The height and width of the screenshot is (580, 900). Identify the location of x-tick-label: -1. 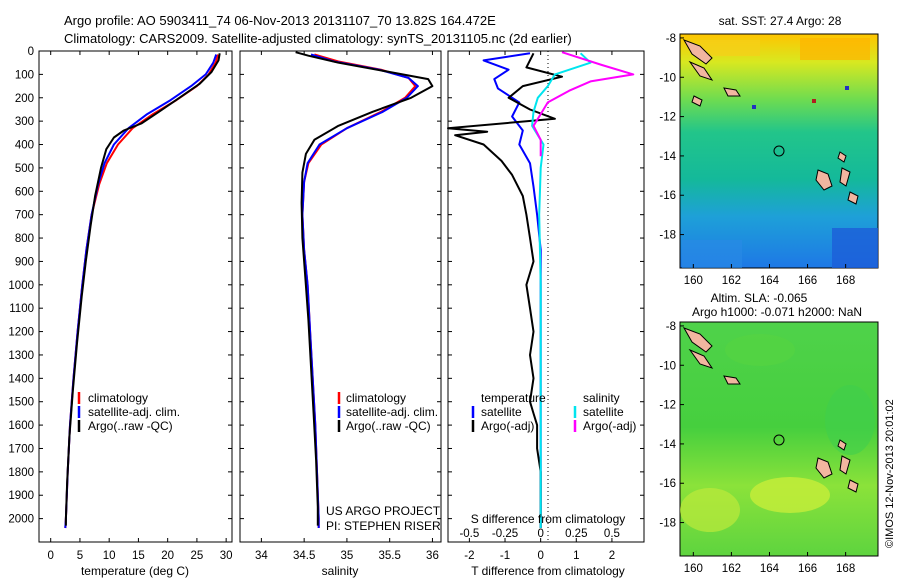
(505, 556).